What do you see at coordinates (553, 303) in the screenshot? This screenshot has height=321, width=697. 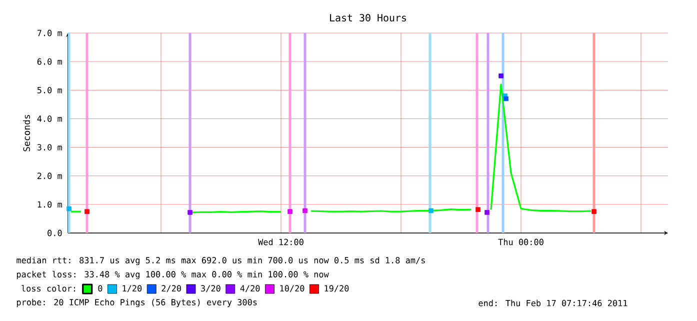 I see `text: end: Thu Feb 17 07:17:46 2011` at bounding box center [553, 303].